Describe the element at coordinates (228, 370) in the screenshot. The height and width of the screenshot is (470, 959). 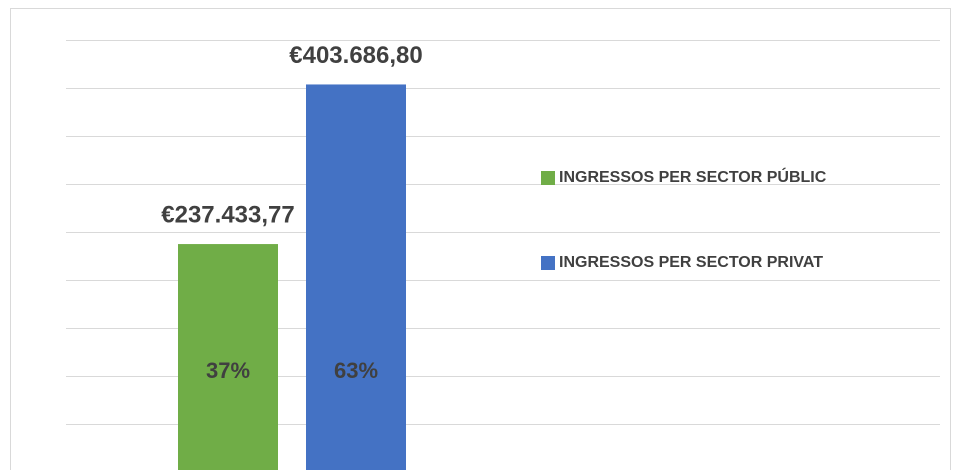
I see `share-label: 37%` at that location.